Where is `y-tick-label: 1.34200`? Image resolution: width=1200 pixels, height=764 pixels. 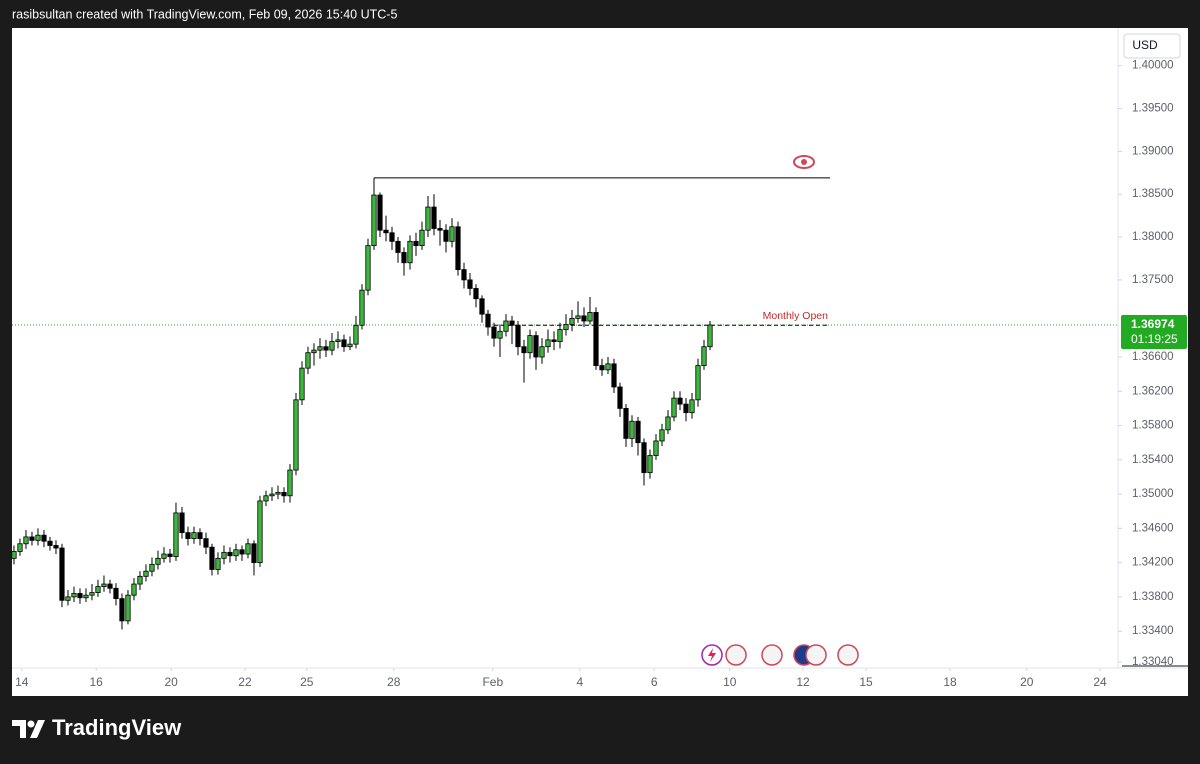
y-tick-label: 1.34200 is located at coordinates (1153, 563).